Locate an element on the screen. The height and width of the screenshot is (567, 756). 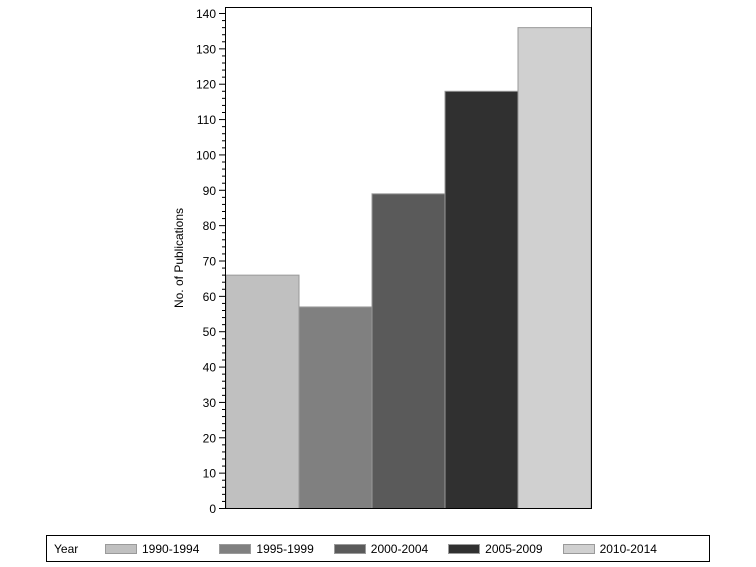
y-tick-label: 10 is located at coordinates (210, 474).